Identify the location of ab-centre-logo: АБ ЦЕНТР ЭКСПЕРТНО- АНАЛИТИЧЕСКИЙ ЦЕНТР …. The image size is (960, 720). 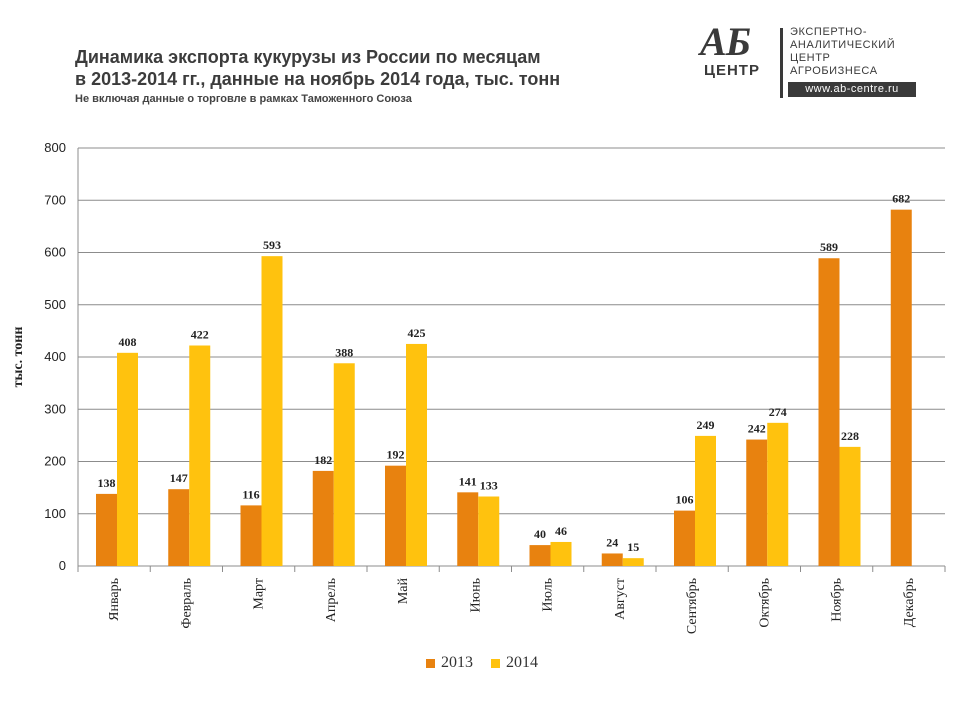
(813, 60).